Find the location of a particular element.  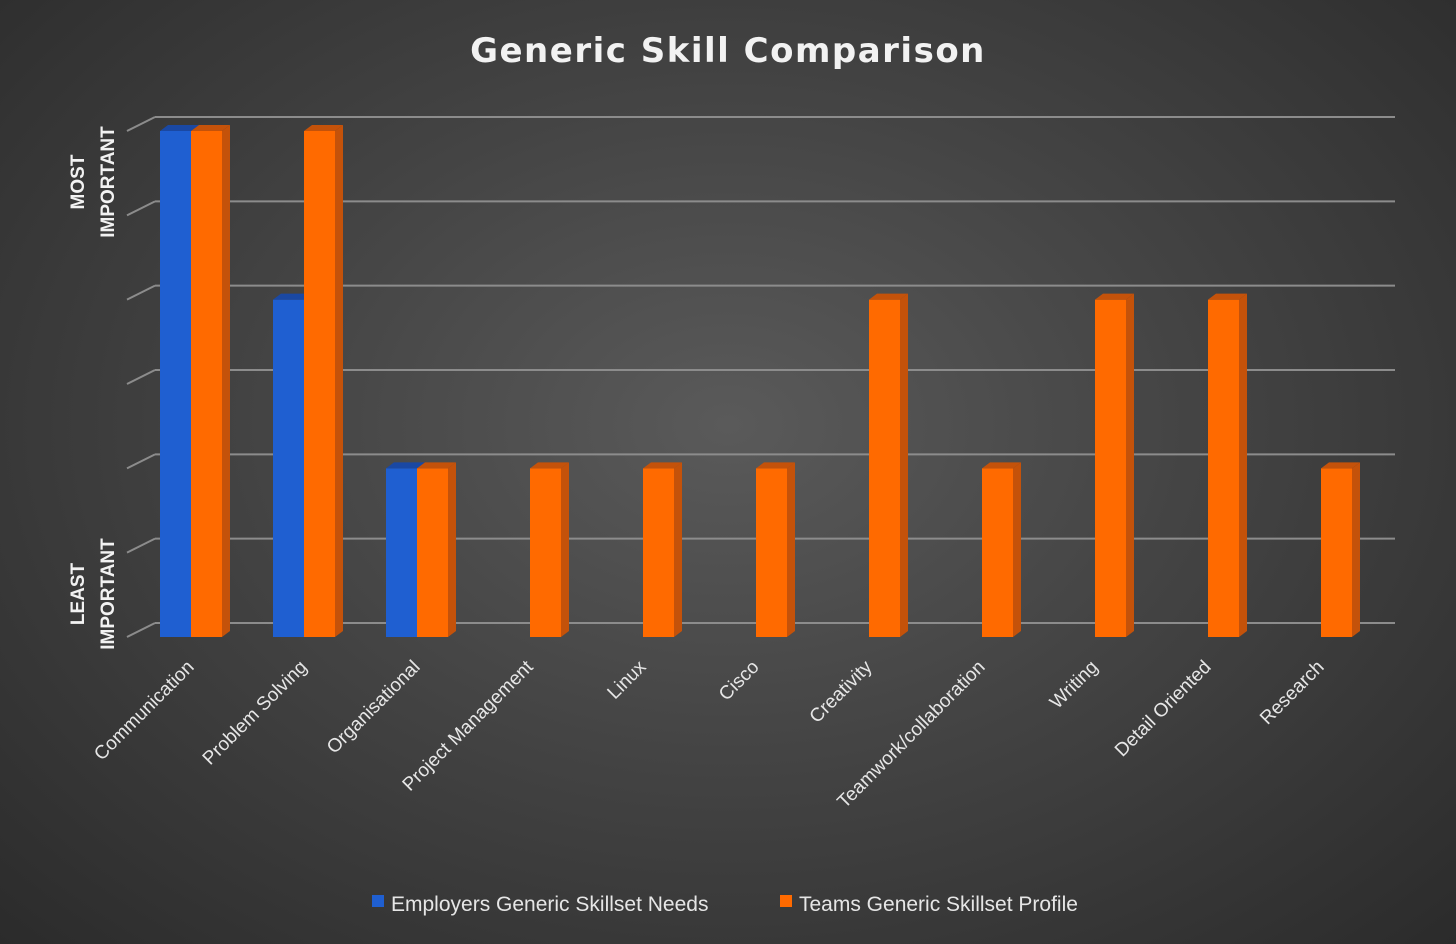

y-axis-label-most-important: MOST IMPORTANT is located at coordinates (93, 182).